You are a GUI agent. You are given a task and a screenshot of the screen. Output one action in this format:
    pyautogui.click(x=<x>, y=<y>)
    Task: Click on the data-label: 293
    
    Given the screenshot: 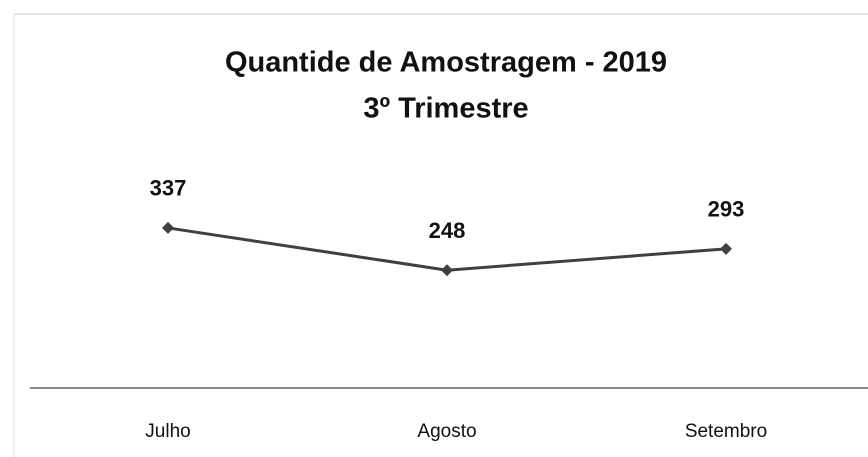 What is the action you would take?
    pyautogui.click(x=726, y=209)
    